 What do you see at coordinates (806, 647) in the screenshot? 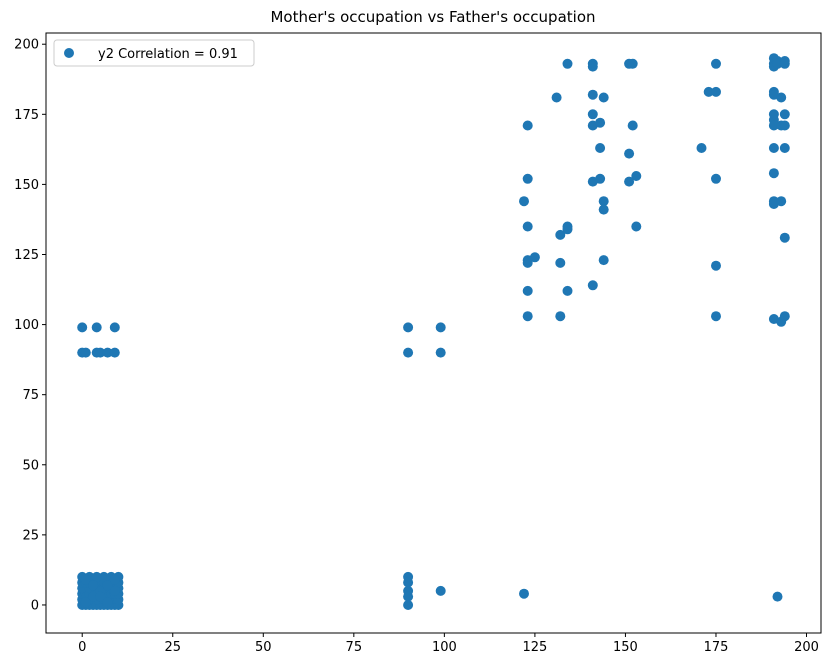
I see `x-tick-label: 200` at bounding box center [806, 647].